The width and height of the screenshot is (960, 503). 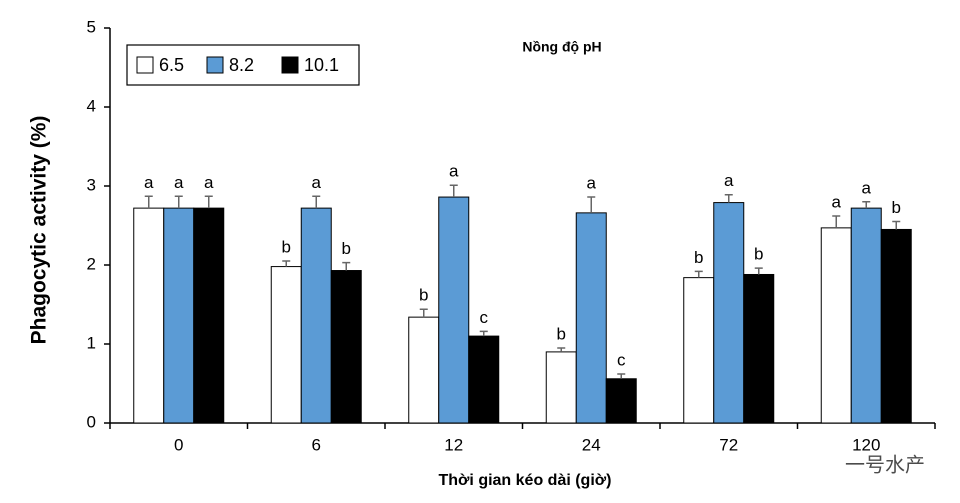 I want to click on legend-label: 10.1, so click(x=321, y=65).